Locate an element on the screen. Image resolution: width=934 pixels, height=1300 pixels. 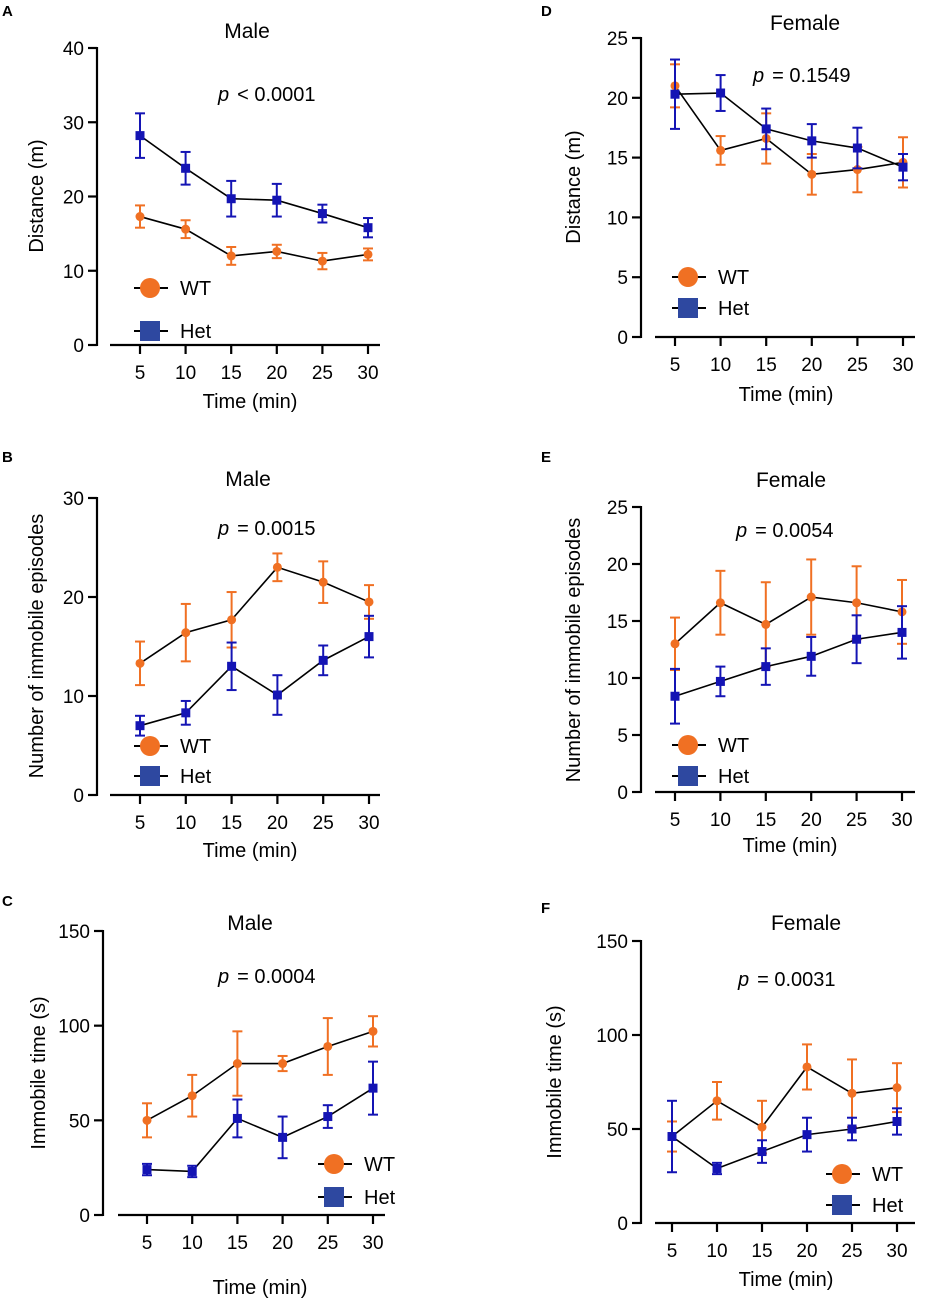
y-axis-label: Immobile time (s) is located at coordinates (39, 1072).